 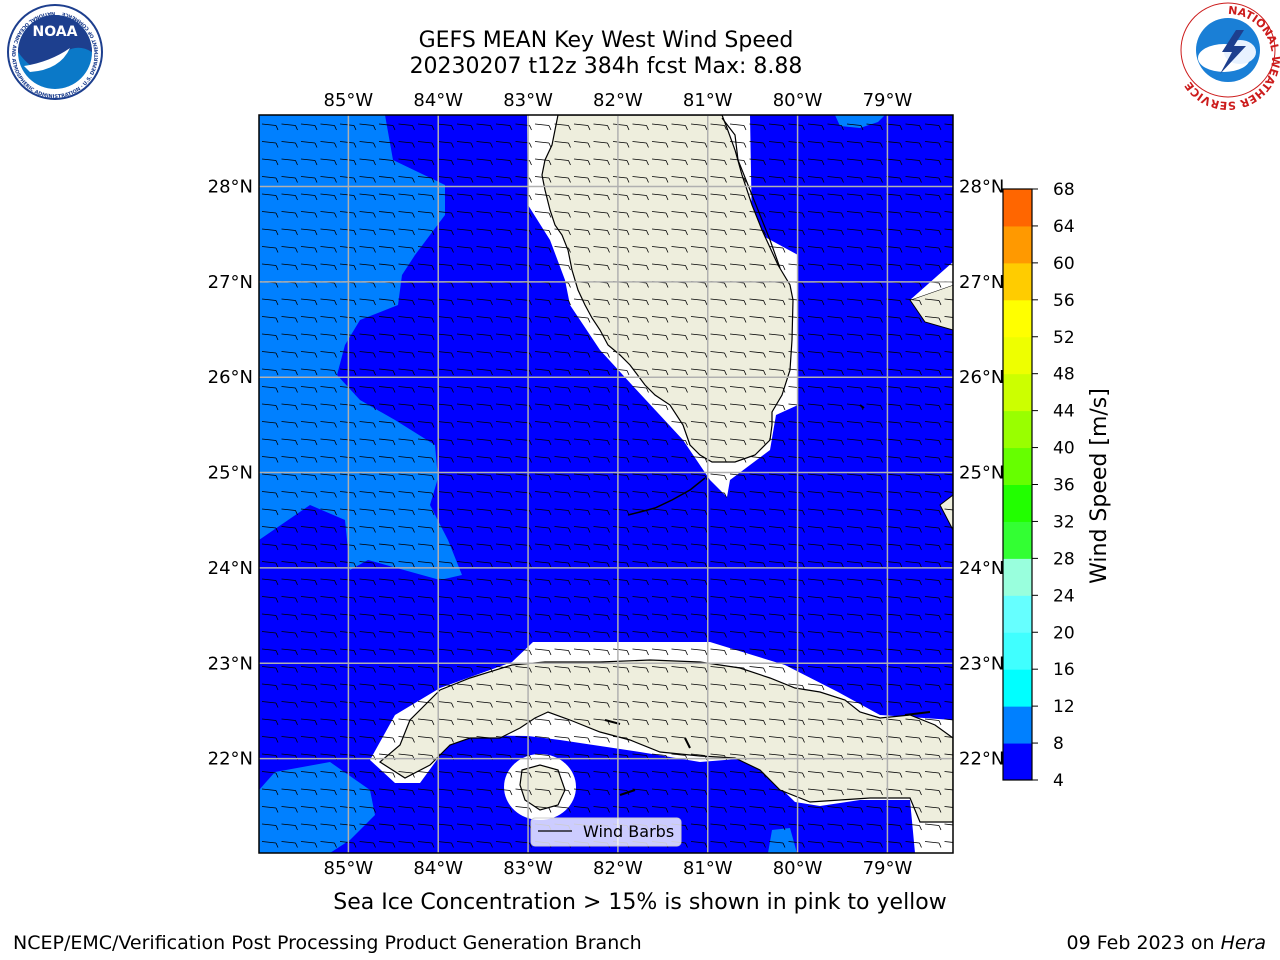 What do you see at coordinates (1064, 633) in the screenshot?
I see `colorbar-tick-label: 20` at bounding box center [1064, 633].